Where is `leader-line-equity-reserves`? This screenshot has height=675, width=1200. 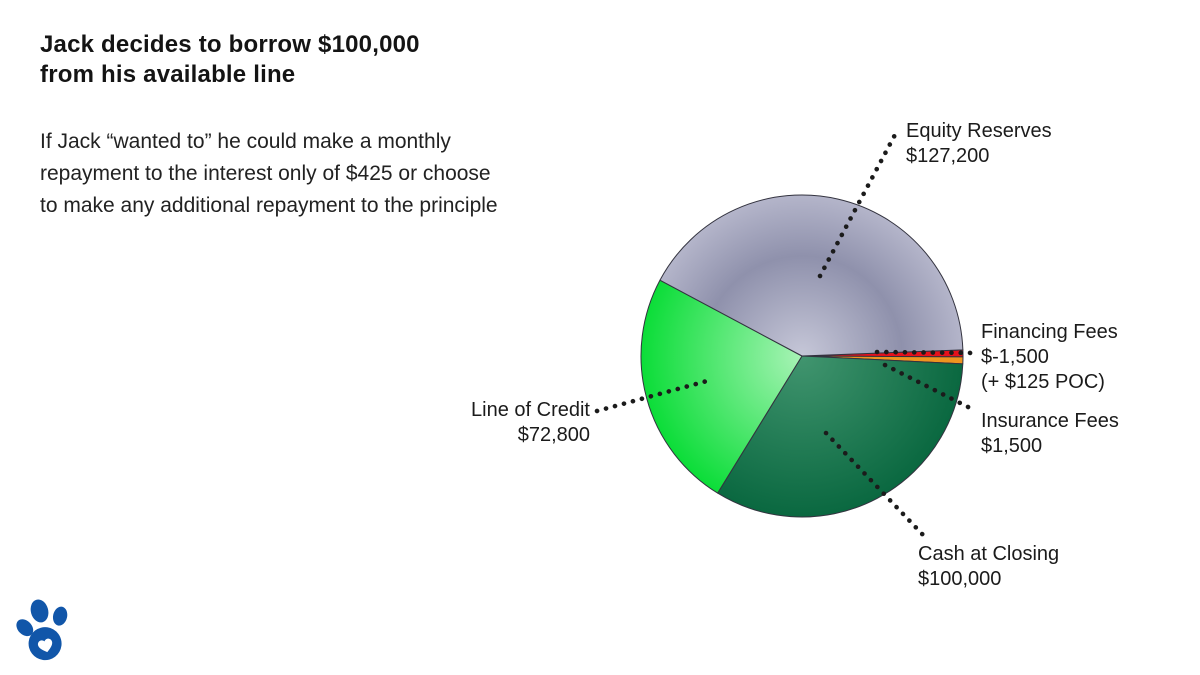
leader-line-equity-reserves is located at coordinates (858, 203).